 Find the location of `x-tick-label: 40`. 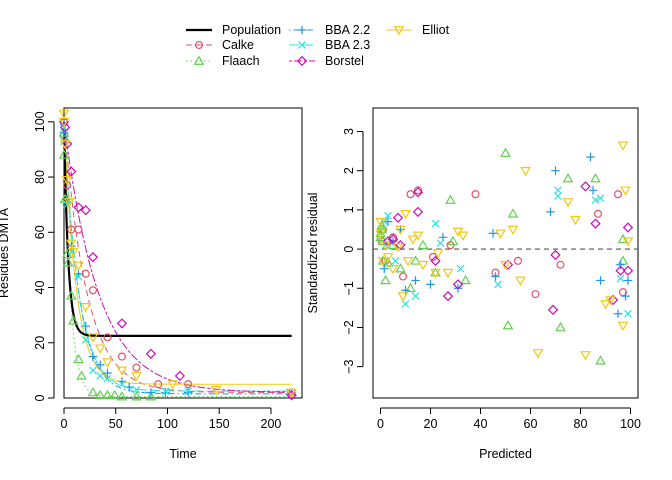

x-tick-label: 40 is located at coordinates (481, 424).